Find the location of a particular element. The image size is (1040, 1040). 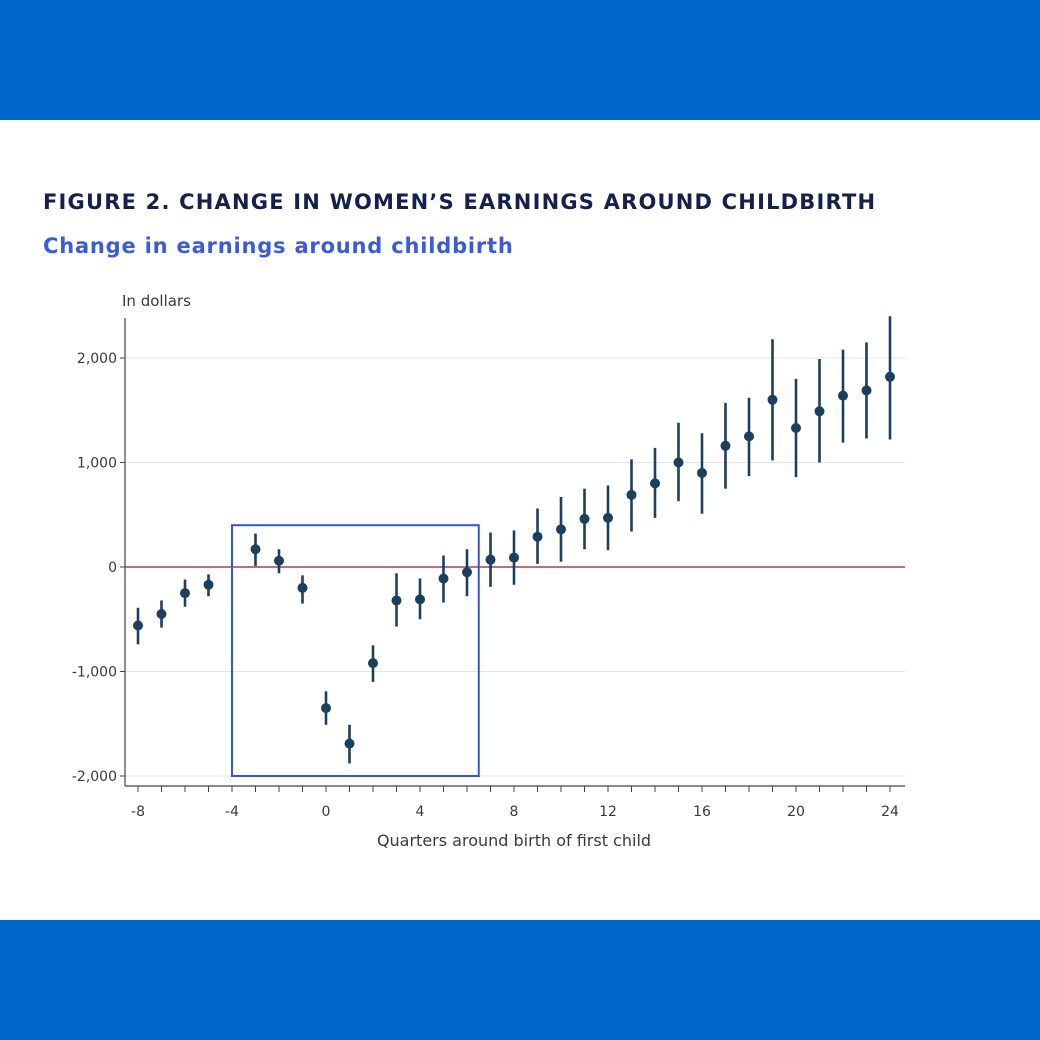

x-tick-label: 8 is located at coordinates (514, 812).